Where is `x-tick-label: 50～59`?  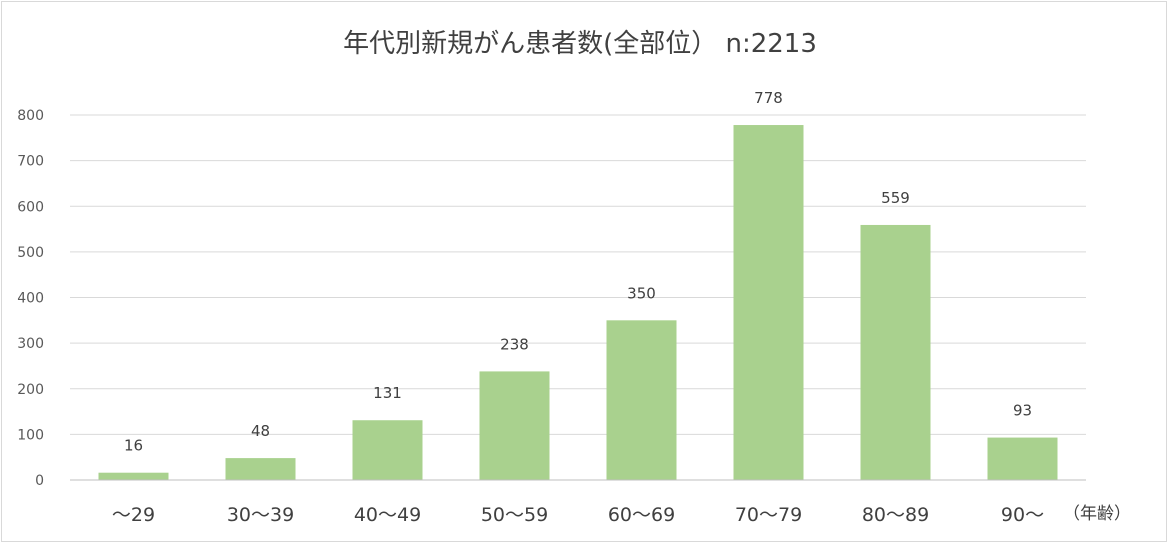 x-tick-label: 50～59 is located at coordinates (514, 515).